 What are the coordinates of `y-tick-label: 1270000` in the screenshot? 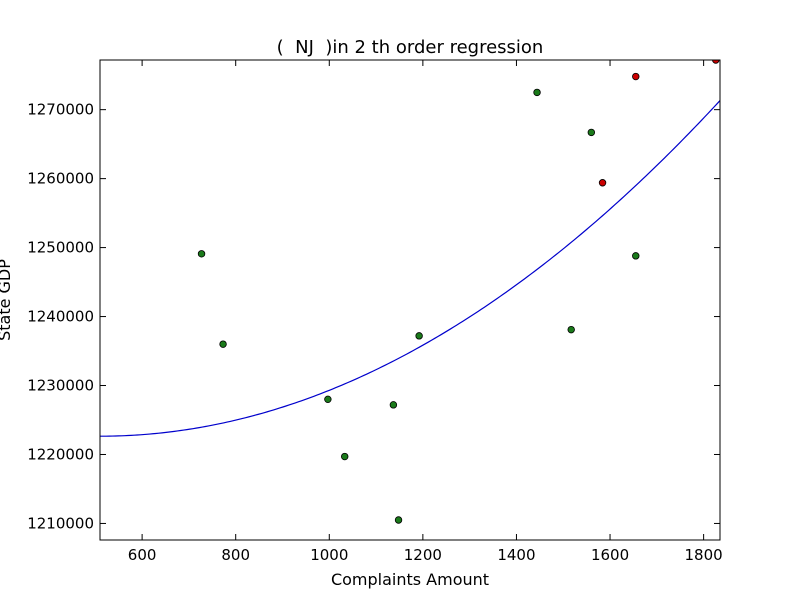 It's located at (60, 110).